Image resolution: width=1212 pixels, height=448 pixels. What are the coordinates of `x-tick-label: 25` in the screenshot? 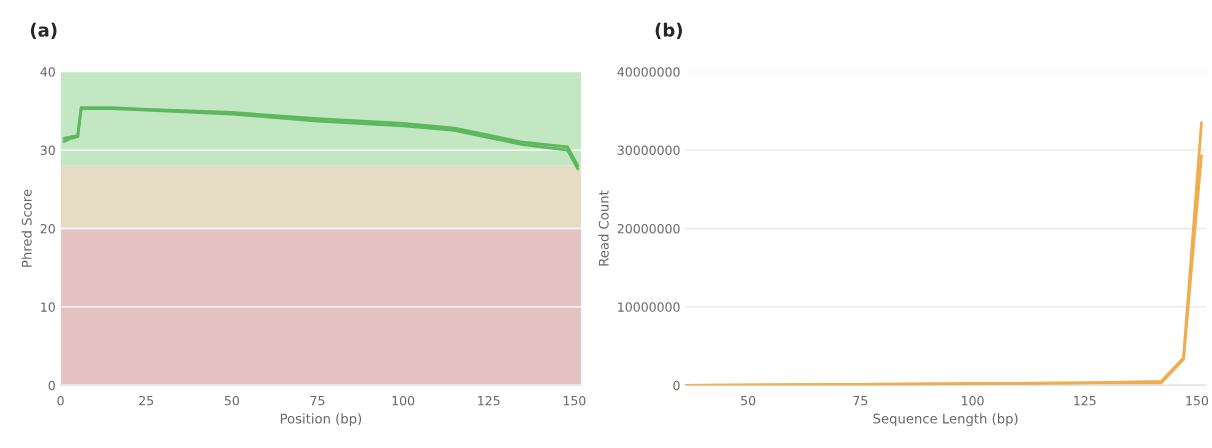 It's located at (146, 400).